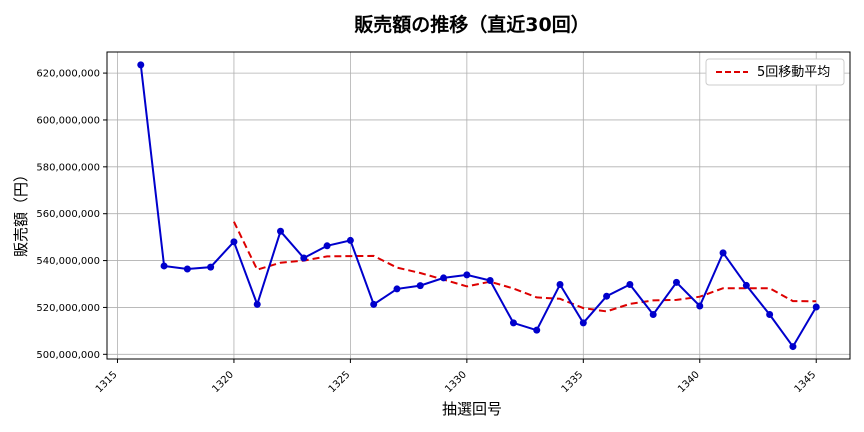 The height and width of the screenshot is (432, 864). I want to click on y-tick-label: 520,000,000, so click(68, 308).